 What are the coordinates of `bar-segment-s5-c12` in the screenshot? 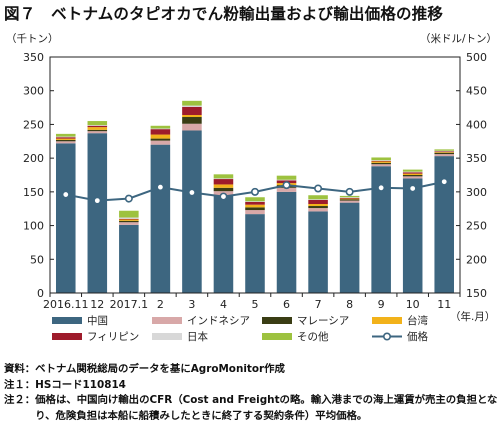 It's located at (444, 151).